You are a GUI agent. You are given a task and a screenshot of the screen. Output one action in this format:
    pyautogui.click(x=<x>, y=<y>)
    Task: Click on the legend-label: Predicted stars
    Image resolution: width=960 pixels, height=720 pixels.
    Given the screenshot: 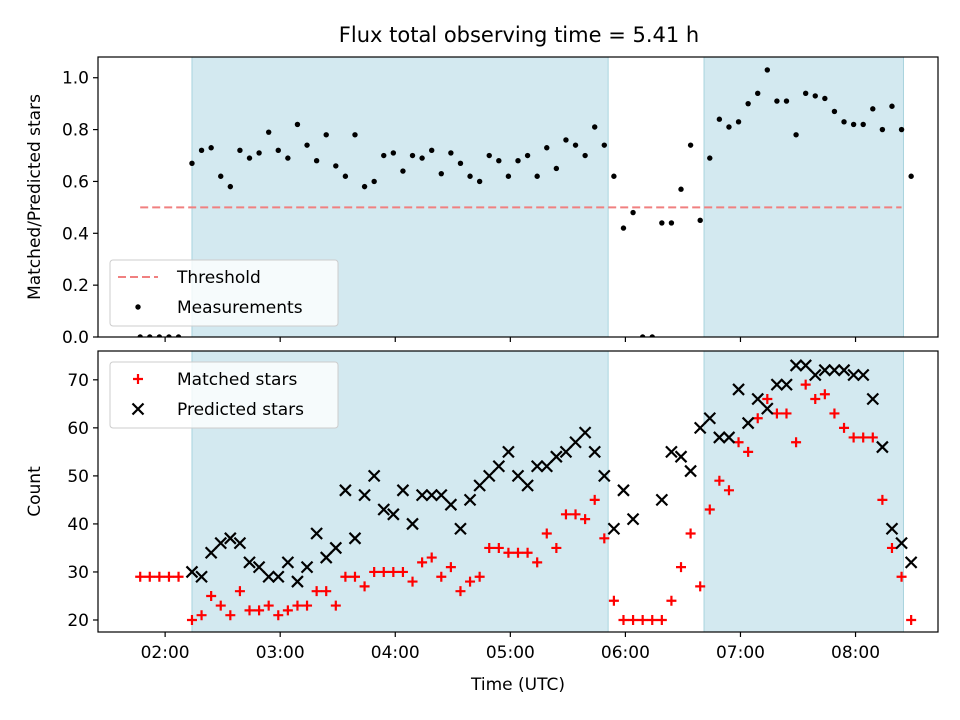 What is the action you would take?
    pyautogui.click(x=240, y=410)
    